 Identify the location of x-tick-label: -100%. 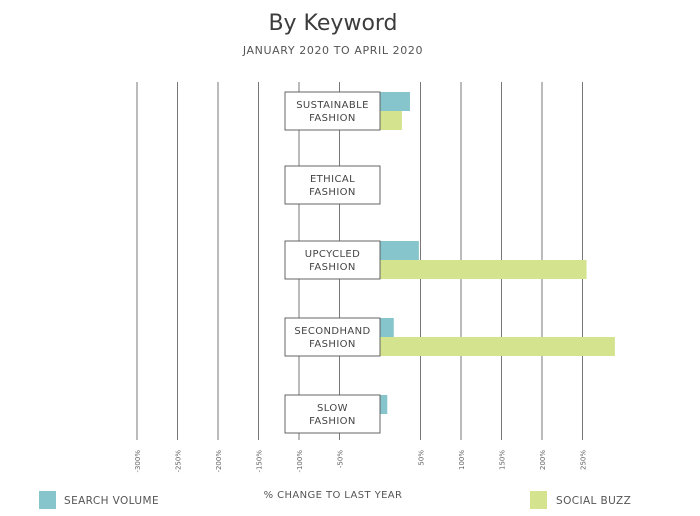
(300, 461).